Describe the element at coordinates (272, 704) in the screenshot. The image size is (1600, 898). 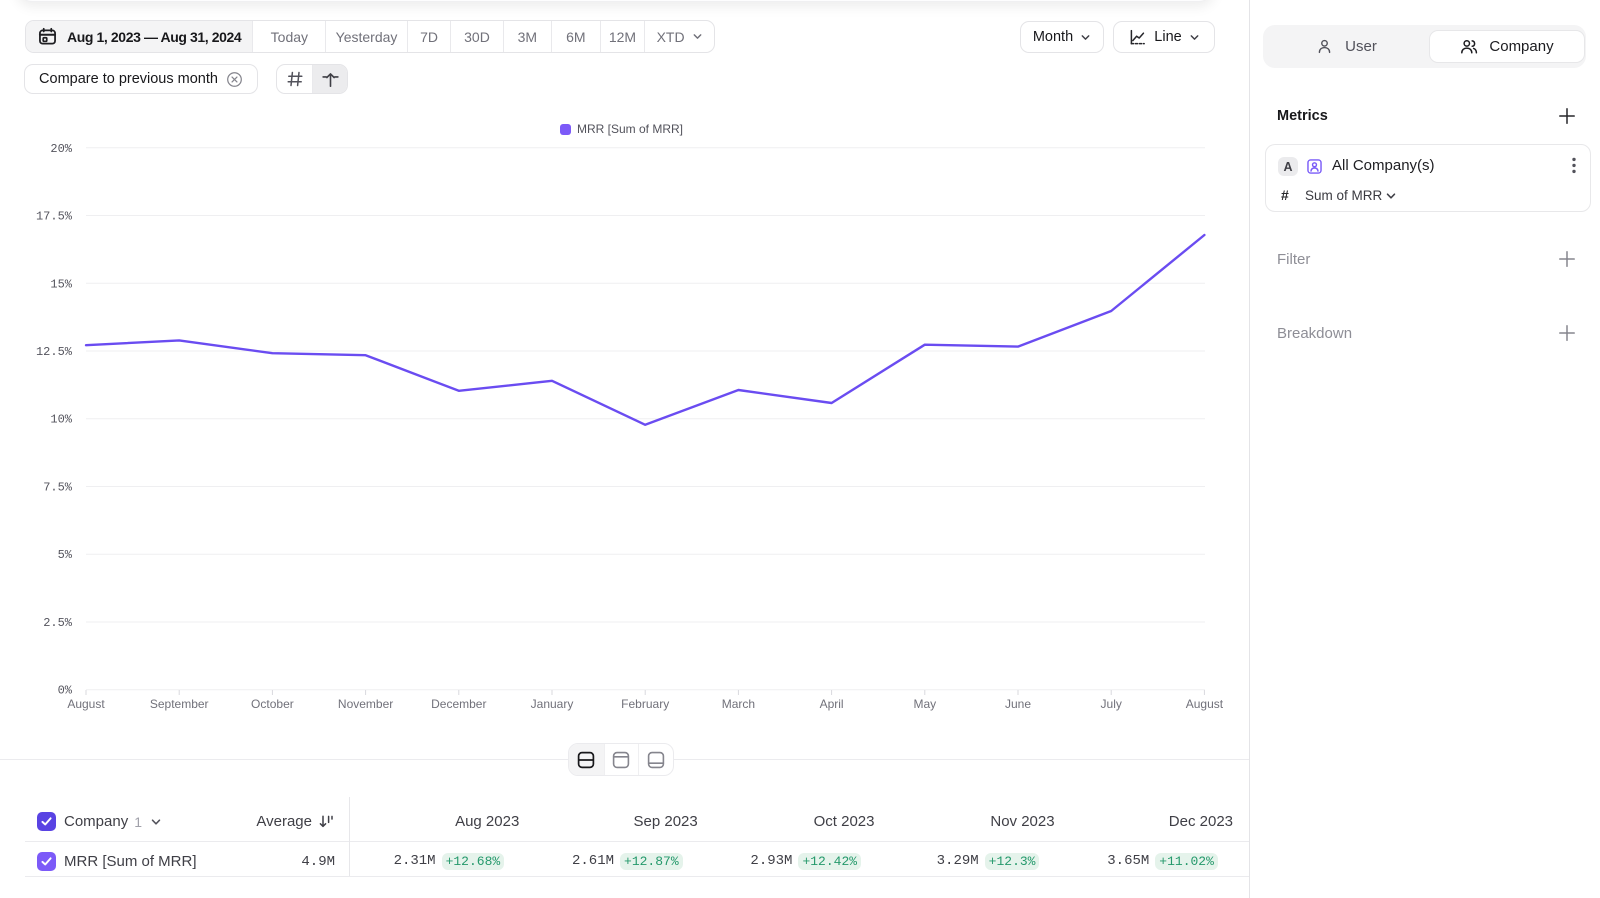
I see `svg-text: October` at that location.